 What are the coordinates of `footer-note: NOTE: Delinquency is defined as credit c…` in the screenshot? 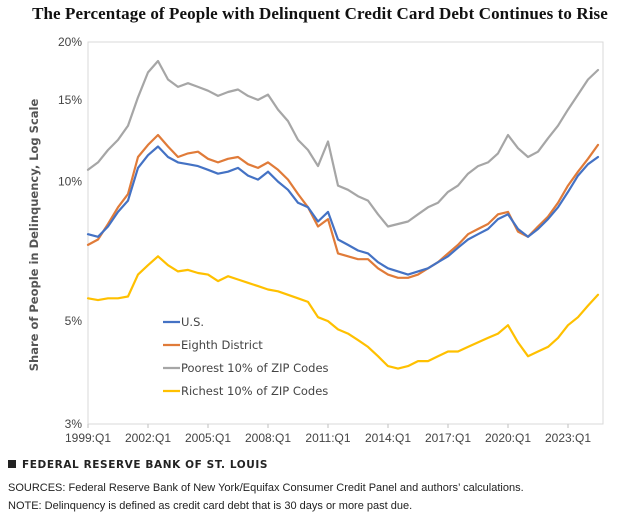 It's located at (210, 506).